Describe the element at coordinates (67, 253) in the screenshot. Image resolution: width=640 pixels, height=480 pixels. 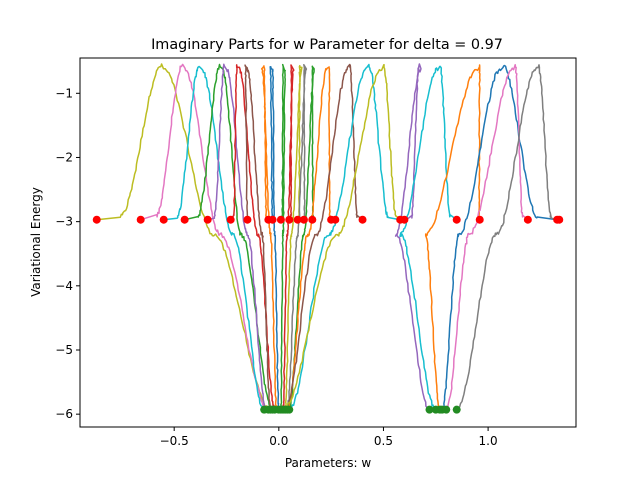
I see `y-axis-ticks: −6 −5 −4 −3 −2 −1` at that location.